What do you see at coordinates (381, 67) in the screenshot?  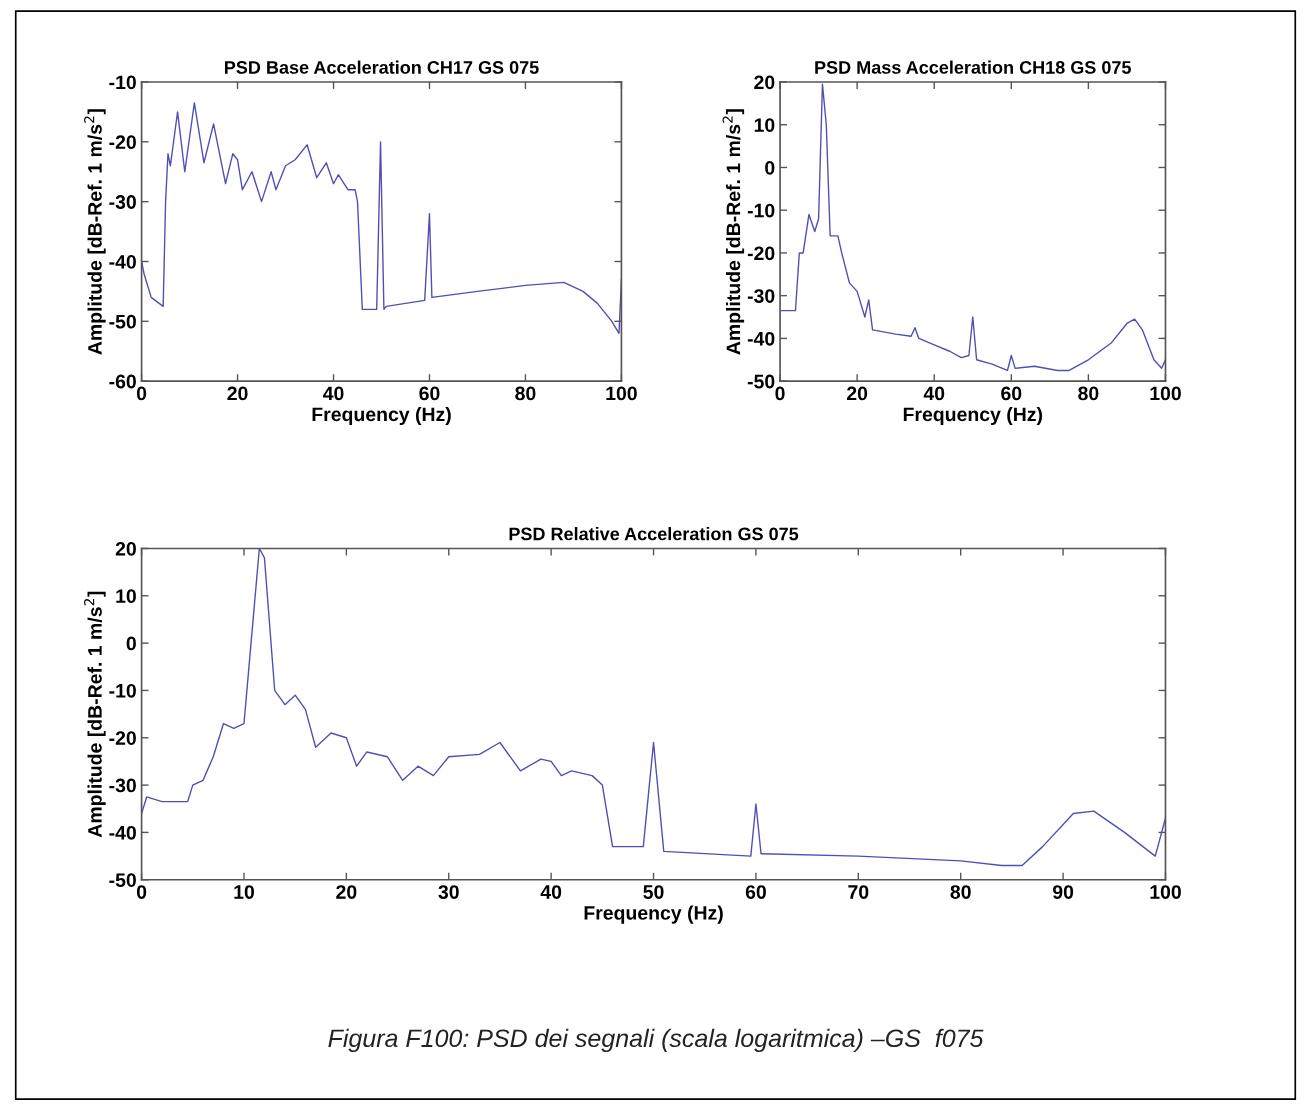 I see `chart-title: PSD Base Acceleration CH17 GS 075` at bounding box center [381, 67].